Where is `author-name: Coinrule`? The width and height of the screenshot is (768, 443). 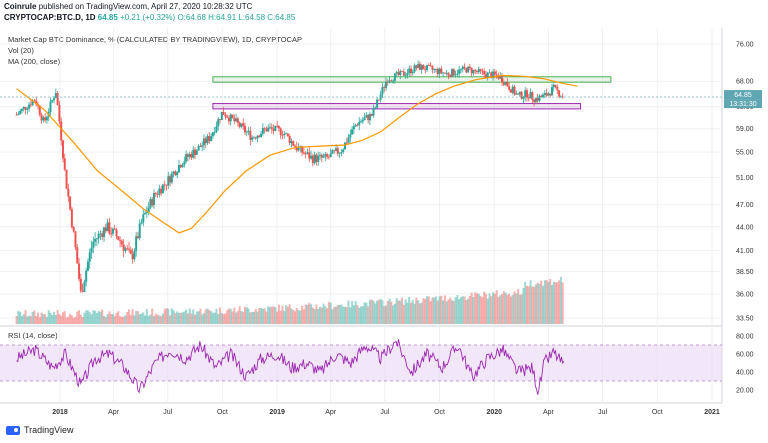
author-name: Coinrule is located at coordinates (20, 6).